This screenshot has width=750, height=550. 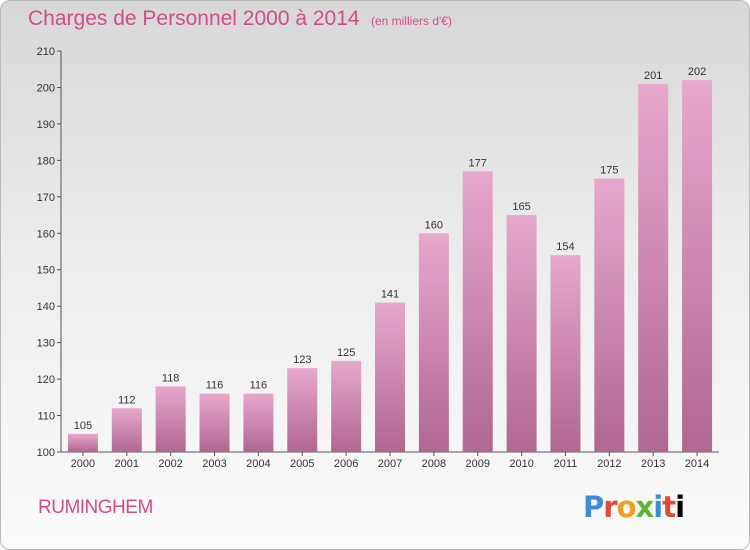 I want to click on y-tick-label: 130, so click(x=46, y=344).